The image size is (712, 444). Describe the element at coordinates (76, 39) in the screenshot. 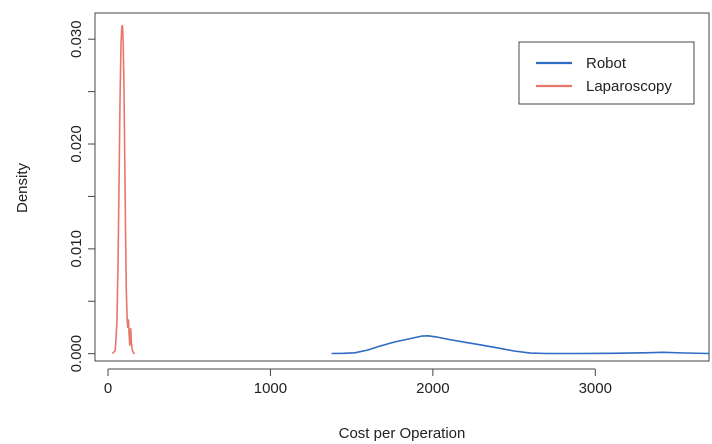

I see `y-tick-label: 0.030` at that location.